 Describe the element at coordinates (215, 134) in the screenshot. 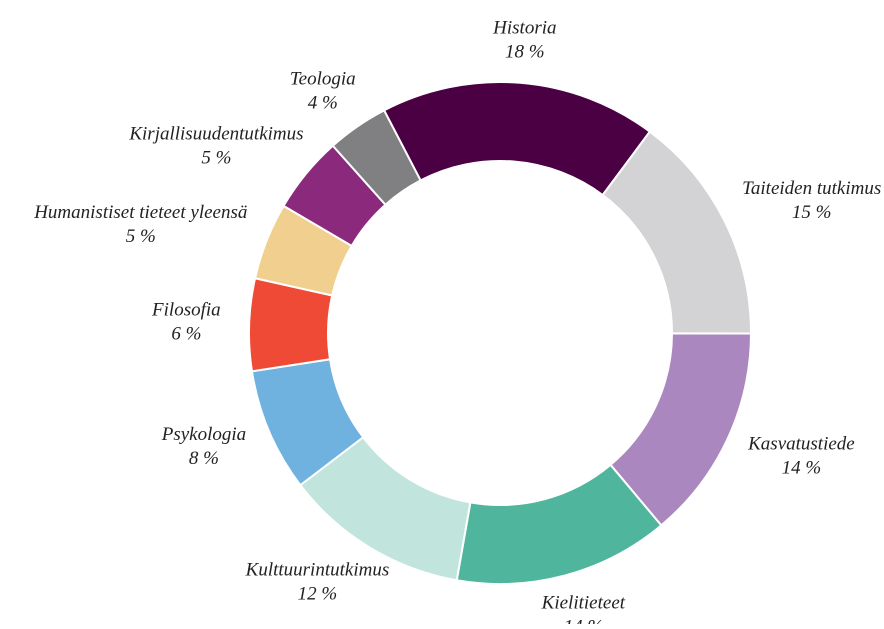

I see `slice-label: Kirjallisuudentutkimus` at that location.